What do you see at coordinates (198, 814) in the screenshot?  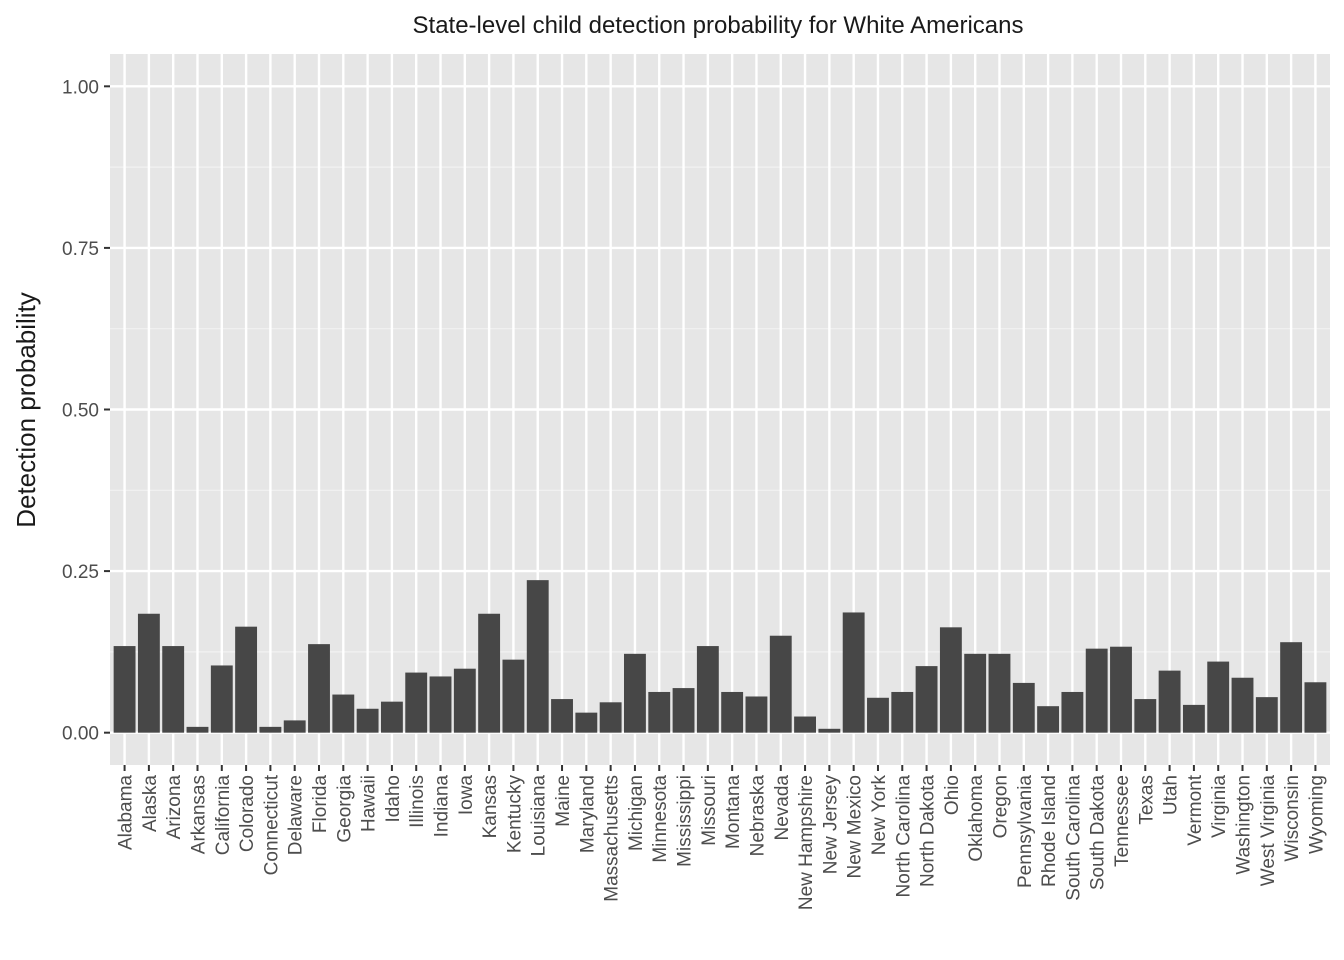 I see `x-tick-label: Arkansas` at bounding box center [198, 814].